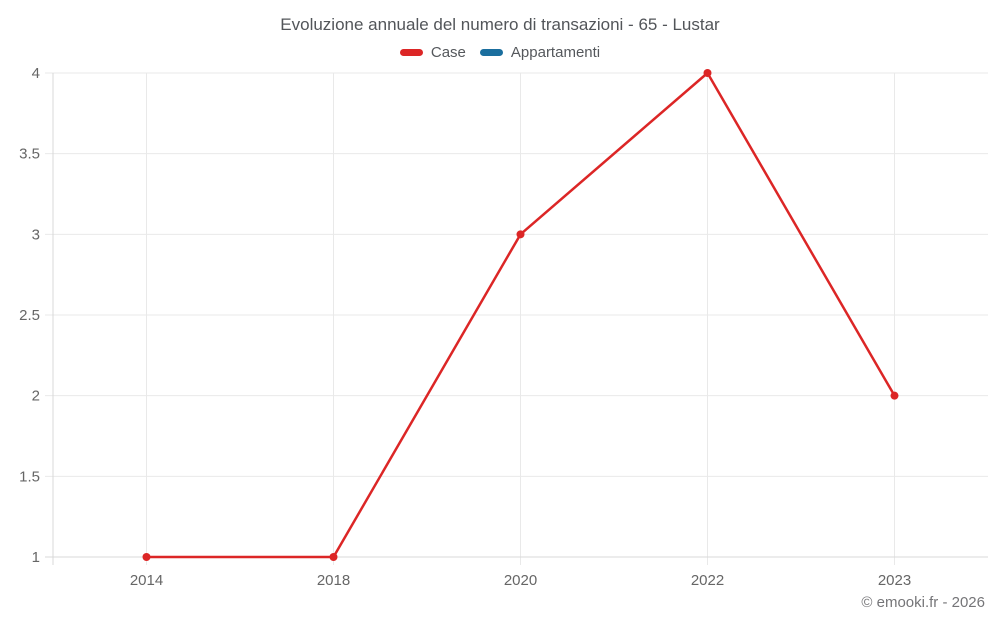  What do you see at coordinates (29, 476) in the screenshot?
I see `y-tick-label: 1.5` at bounding box center [29, 476].